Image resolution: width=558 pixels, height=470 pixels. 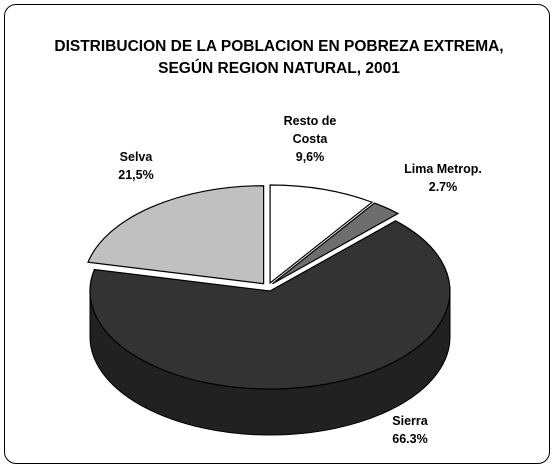 I want to click on slice-label: Selva 21,5%, so click(x=136, y=166).